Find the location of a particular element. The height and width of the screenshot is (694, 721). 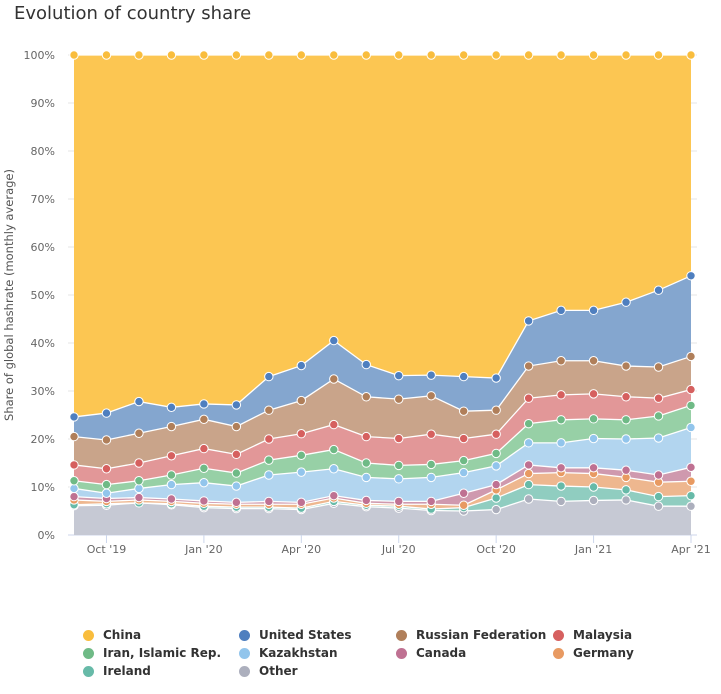

legend-item: China is located at coordinates (112, 635).